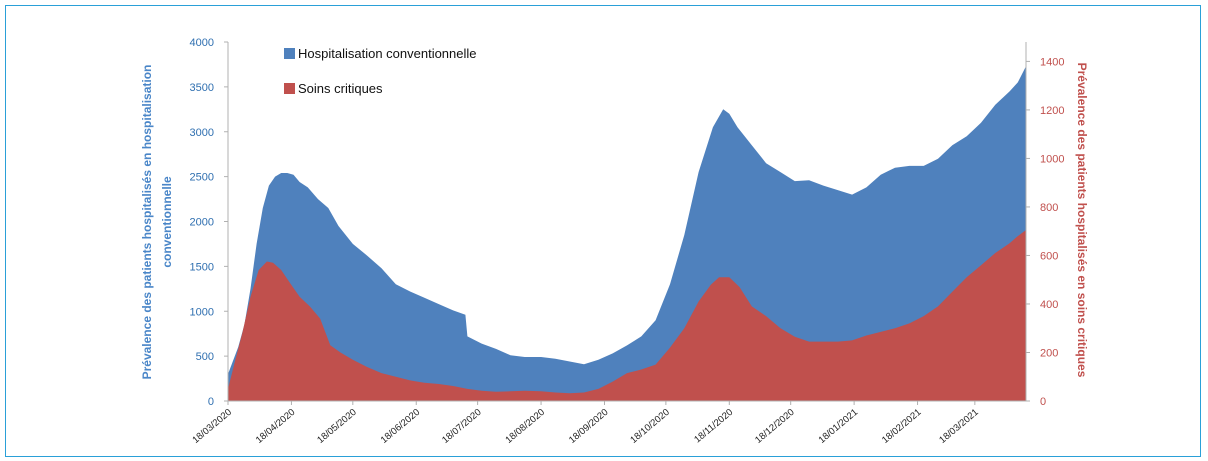 The height and width of the screenshot is (461, 1208). What do you see at coordinates (1049, 208) in the screenshot?
I see `y-right-tick-label: 800` at bounding box center [1049, 208].